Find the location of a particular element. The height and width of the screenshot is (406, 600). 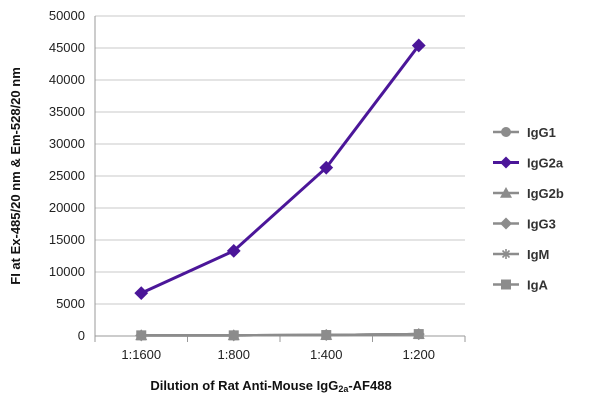

legend-igg3-swatch-marker is located at coordinates (506, 223).